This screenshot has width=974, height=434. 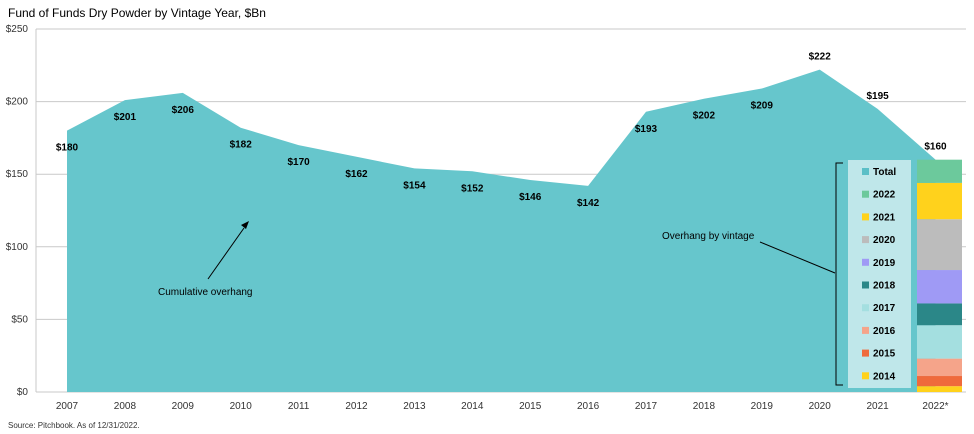 I want to click on legend-swatch-2018, so click(x=865, y=285).